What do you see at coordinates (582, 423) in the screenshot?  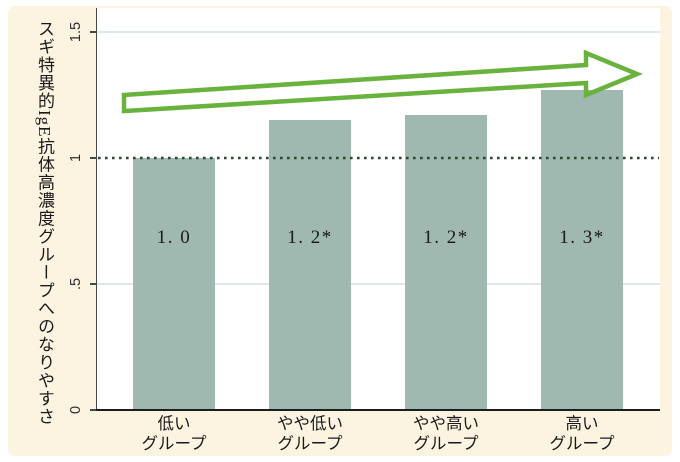 I see `x-tick-label-line: 高い` at bounding box center [582, 423].